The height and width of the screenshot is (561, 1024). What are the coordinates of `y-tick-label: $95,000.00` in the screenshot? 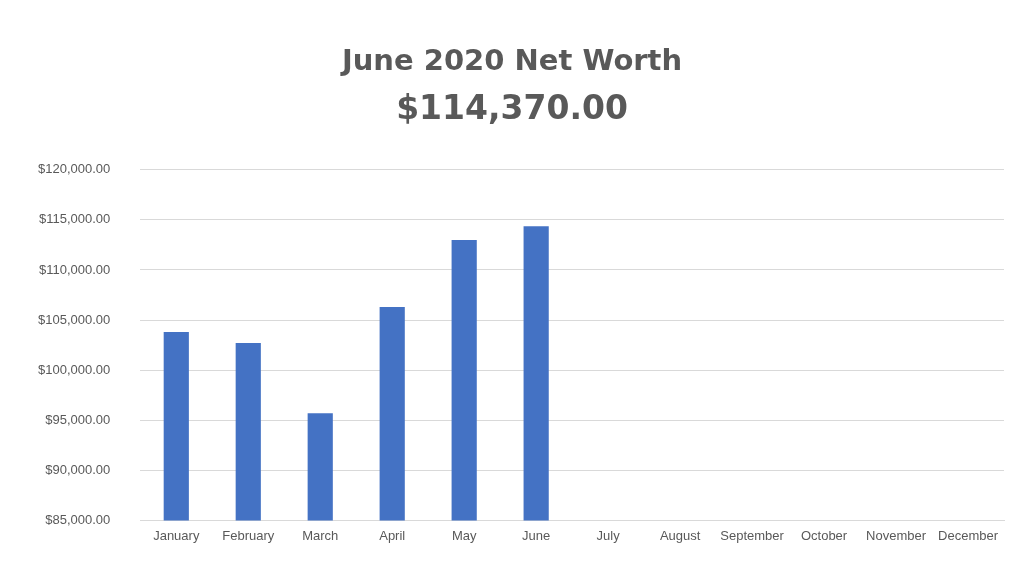 It's located at (78, 419).